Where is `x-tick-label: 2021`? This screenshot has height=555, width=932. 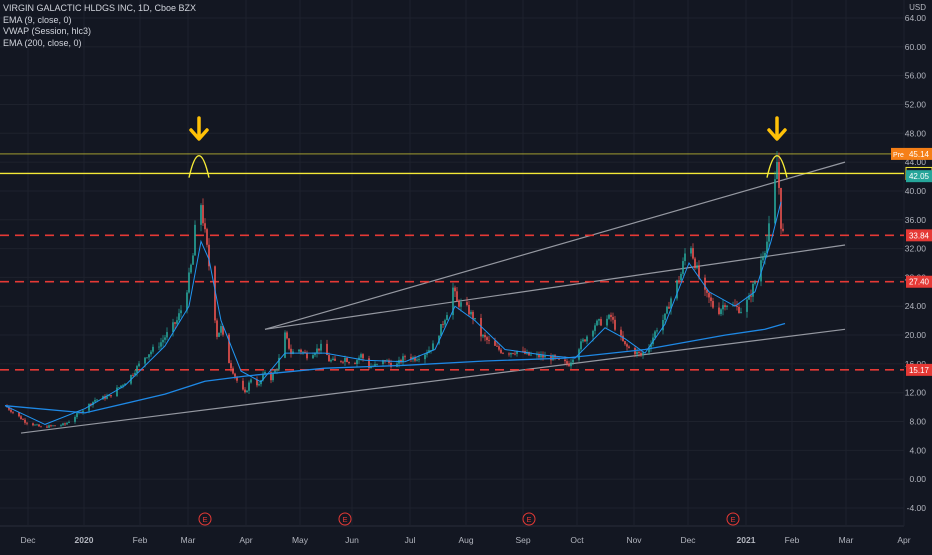
x-tick-label: 2021 is located at coordinates (746, 540).